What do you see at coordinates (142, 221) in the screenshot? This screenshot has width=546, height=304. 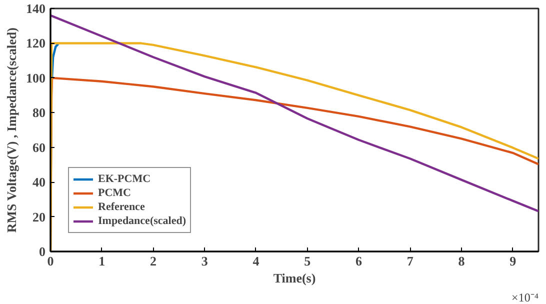 I see `legend-label: Impedance(scaled)` at bounding box center [142, 221].